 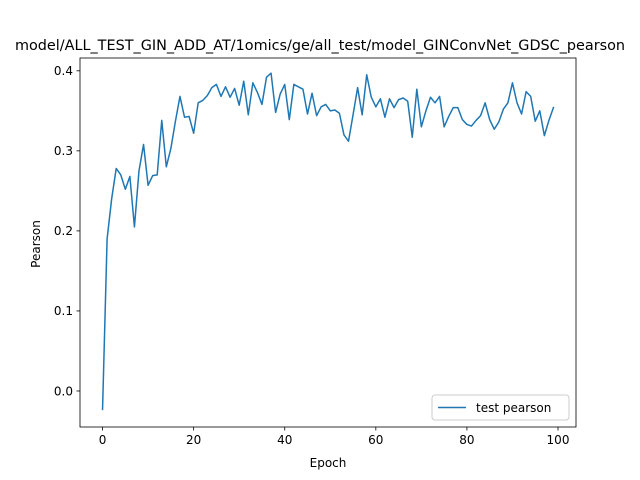 What do you see at coordinates (63, 391) in the screenshot?
I see `y-tick-label: 0.0` at bounding box center [63, 391].